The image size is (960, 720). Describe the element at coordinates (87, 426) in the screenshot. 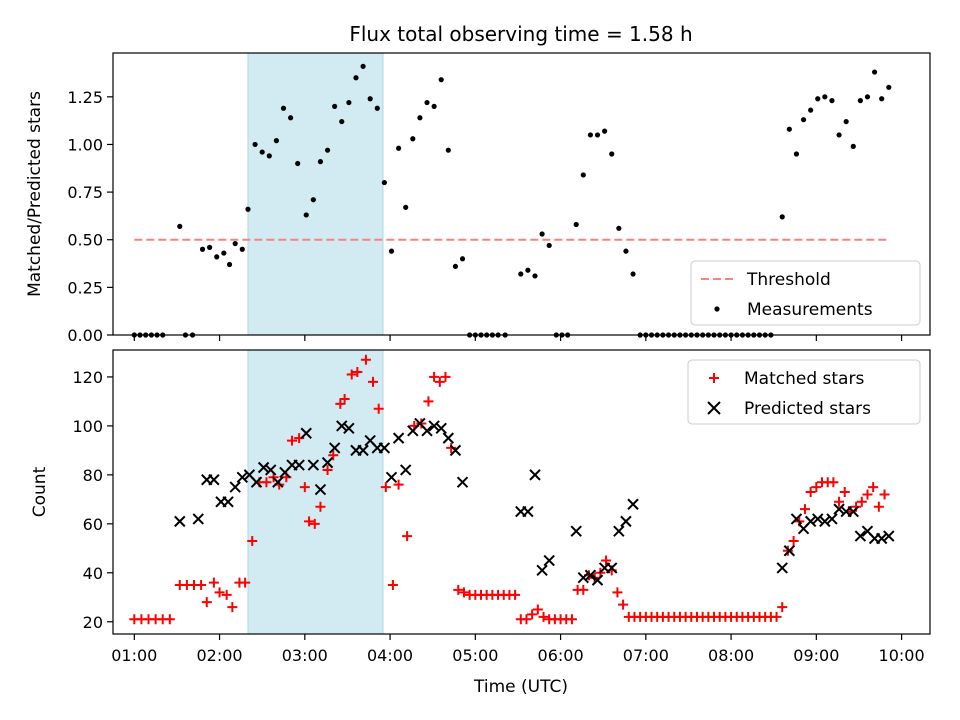

I see `y-tick-label: 100` at that location.